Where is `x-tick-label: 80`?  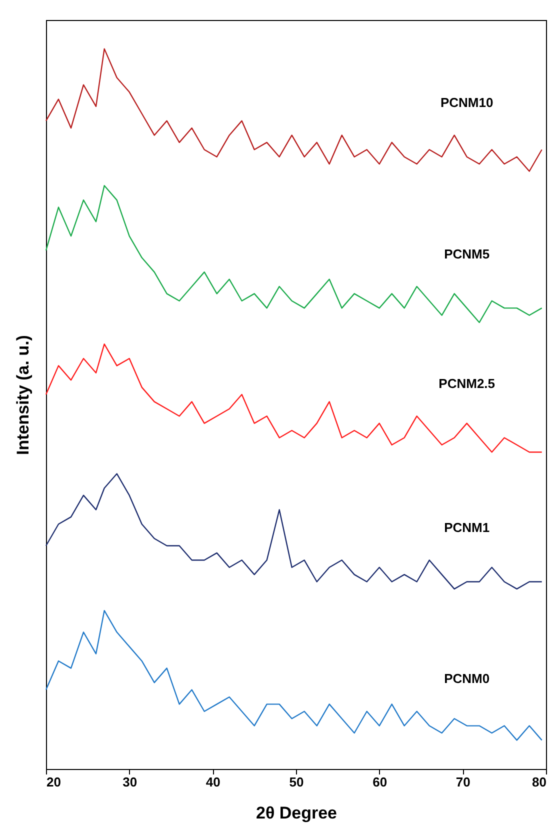
x-tick-label: 80 is located at coordinates (539, 782).